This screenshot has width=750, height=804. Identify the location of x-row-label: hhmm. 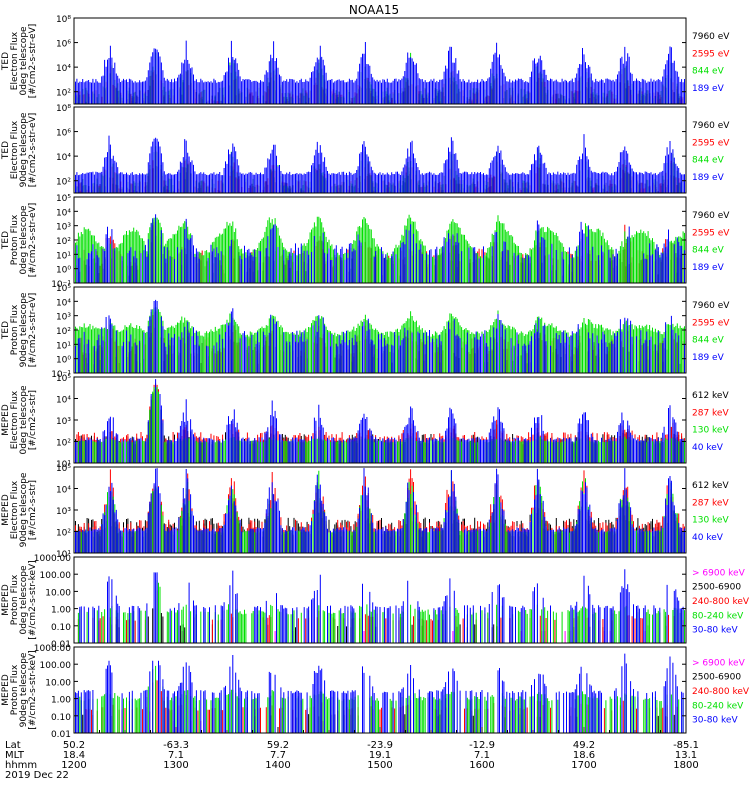
(21, 765).